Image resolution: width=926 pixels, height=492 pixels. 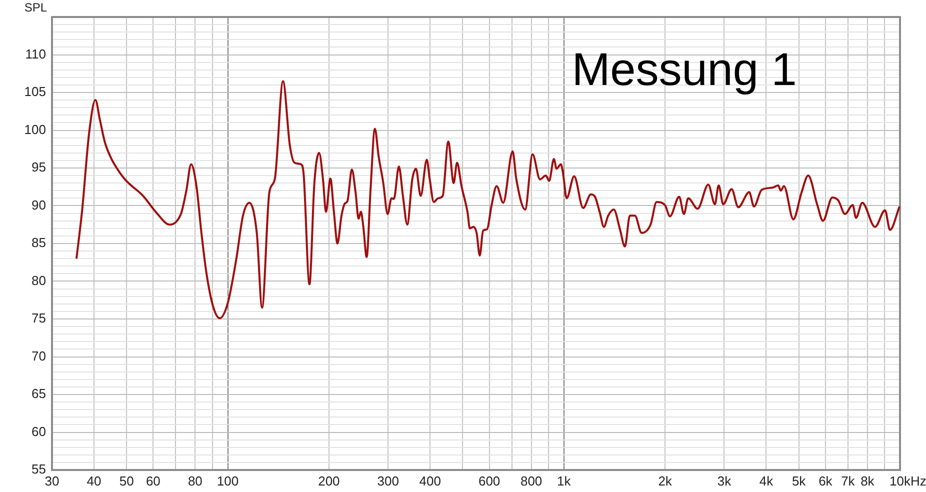 What do you see at coordinates (39, 469) in the screenshot?
I see `y-tick-label: 55` at bounding box center [39, 469].